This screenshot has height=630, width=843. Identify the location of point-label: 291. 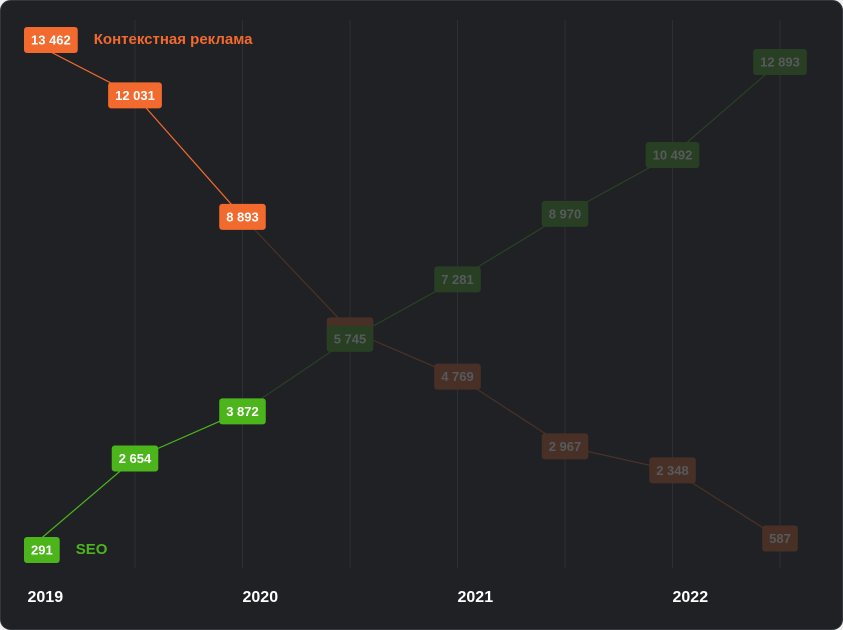
(42, 550).